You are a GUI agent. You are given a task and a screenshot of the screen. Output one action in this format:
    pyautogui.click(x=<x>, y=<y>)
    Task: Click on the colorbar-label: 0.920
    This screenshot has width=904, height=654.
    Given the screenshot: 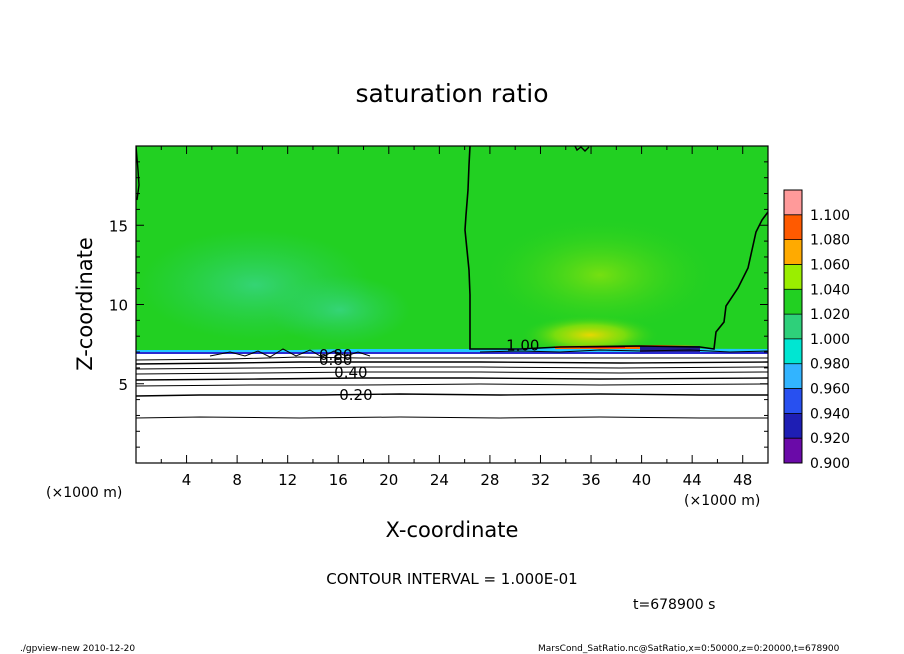 What is the action you would take?
    pyautogui.click(x=830, y=439)
    